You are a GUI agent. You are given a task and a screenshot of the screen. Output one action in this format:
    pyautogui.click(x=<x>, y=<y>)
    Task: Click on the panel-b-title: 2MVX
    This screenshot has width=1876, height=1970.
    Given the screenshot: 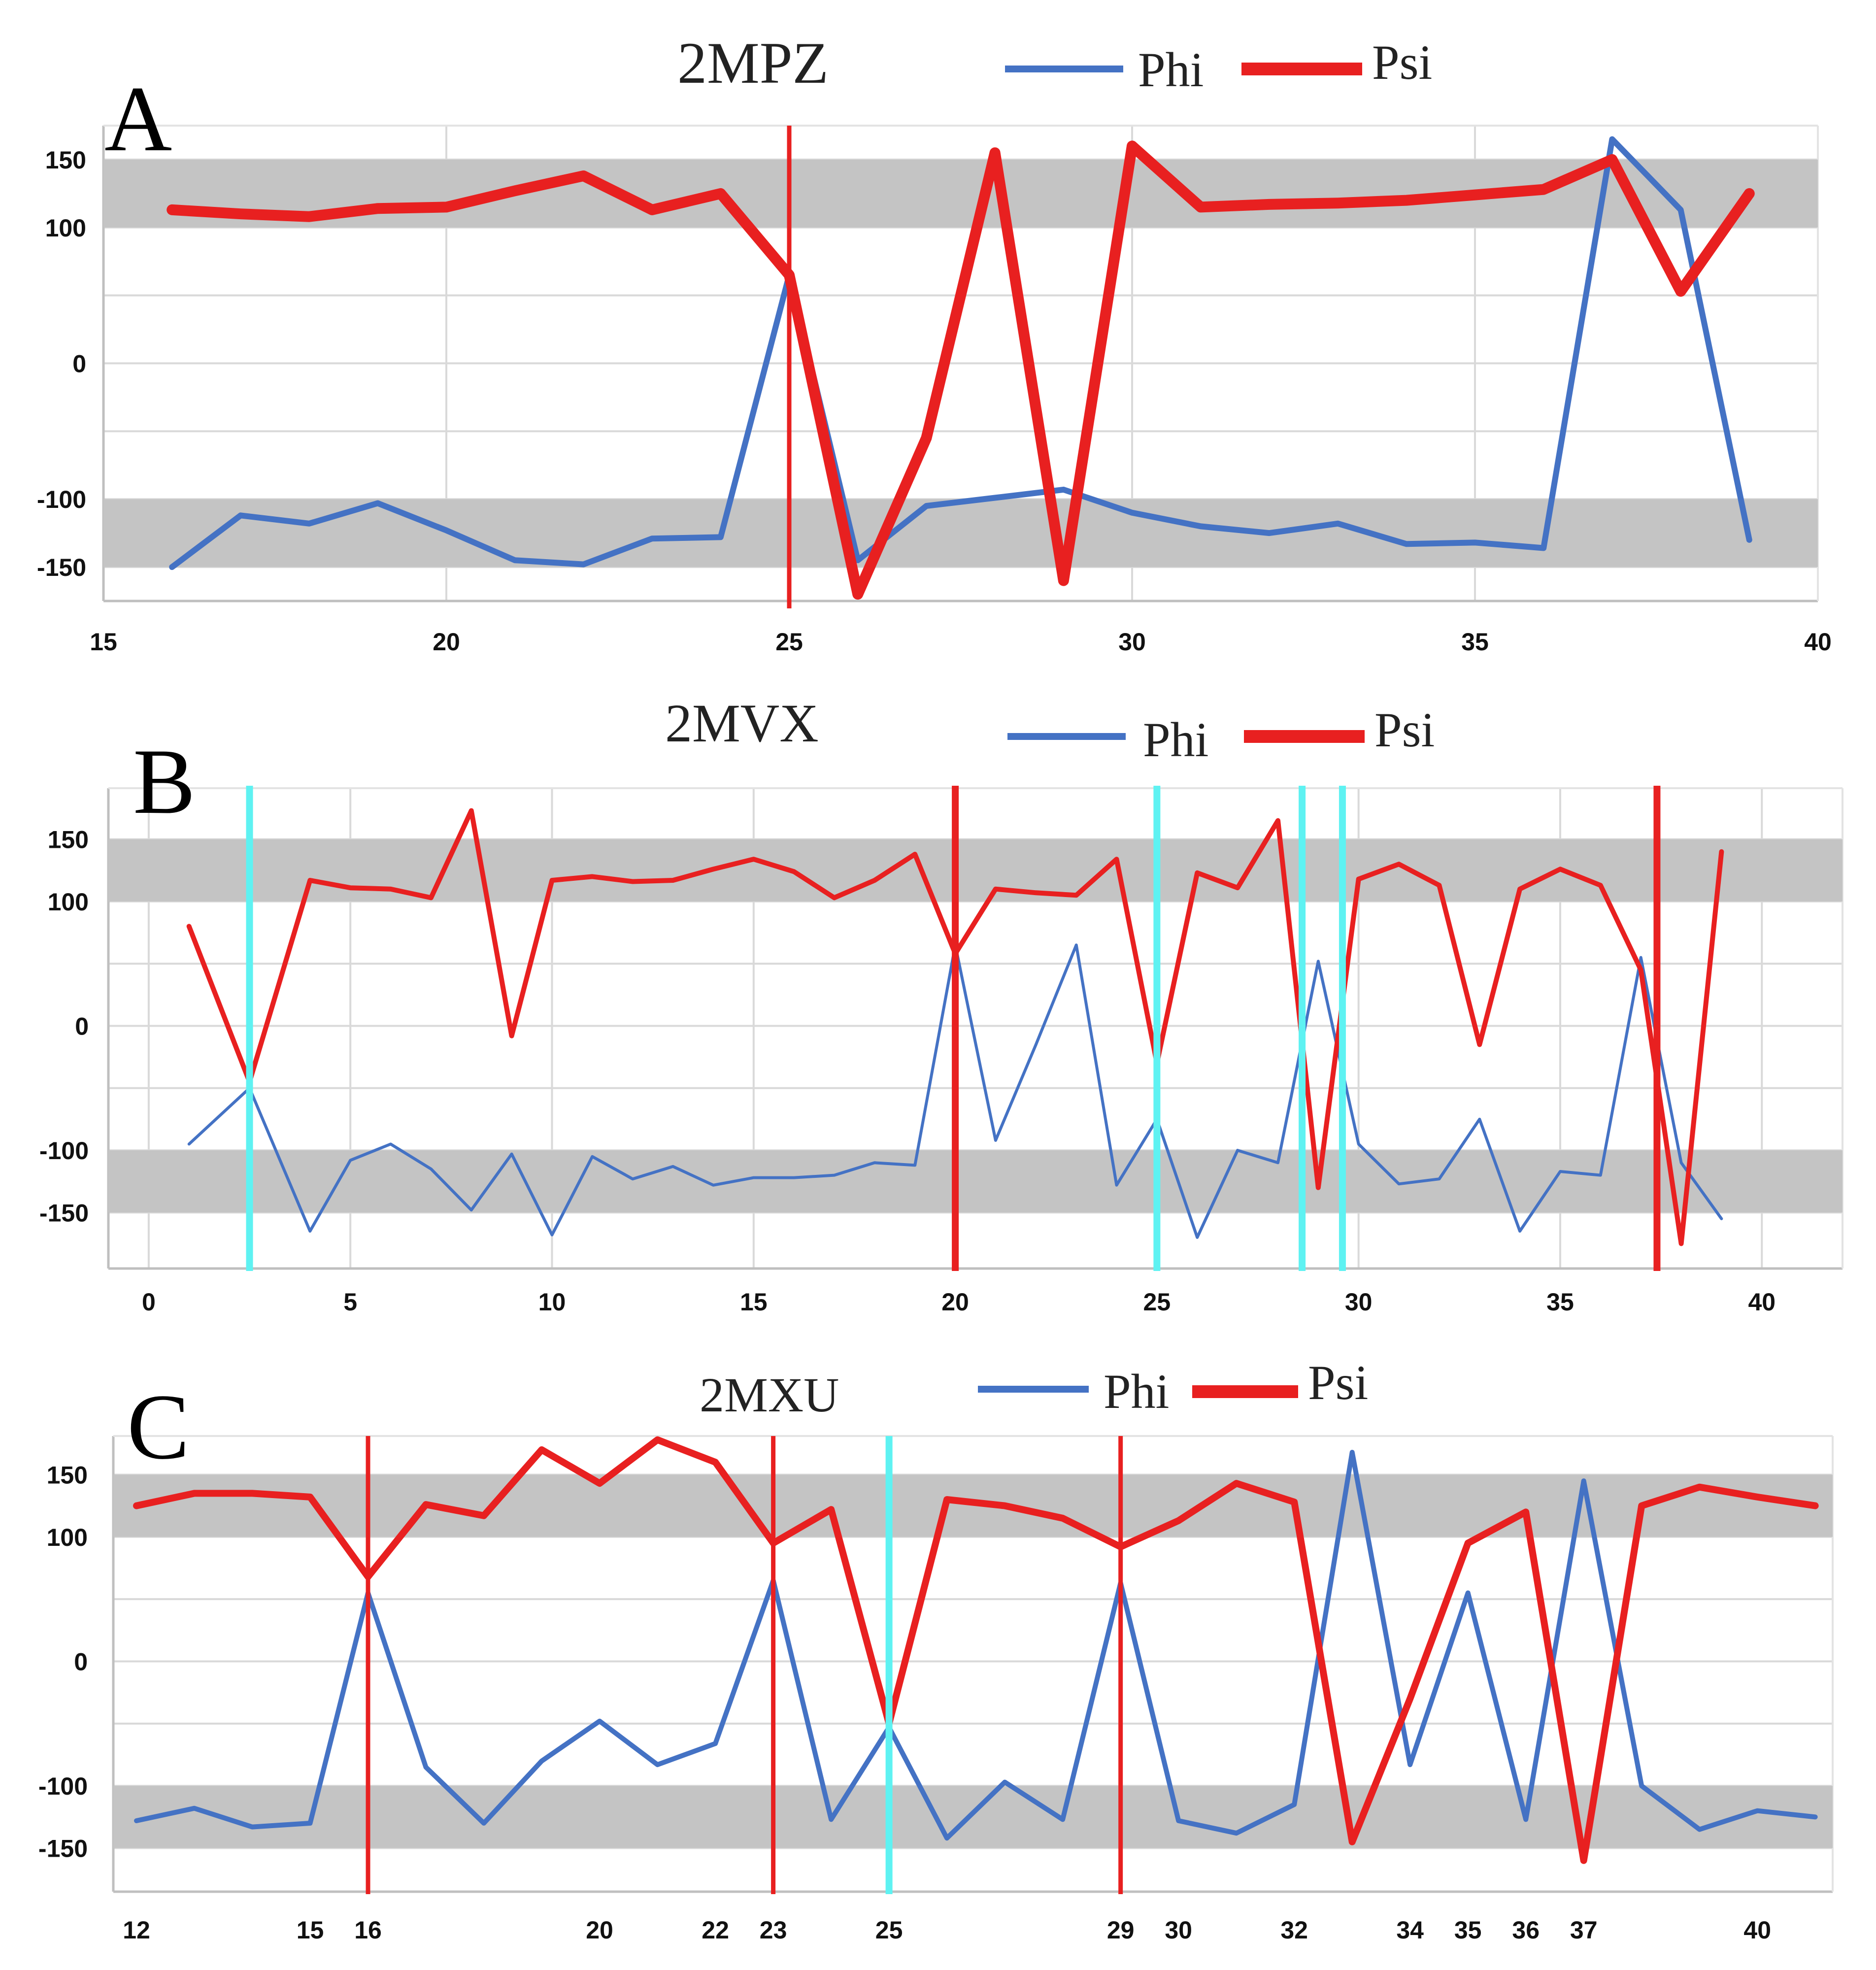 What is the action you would take?
    pyautogui.click(x=742, y=723)
    